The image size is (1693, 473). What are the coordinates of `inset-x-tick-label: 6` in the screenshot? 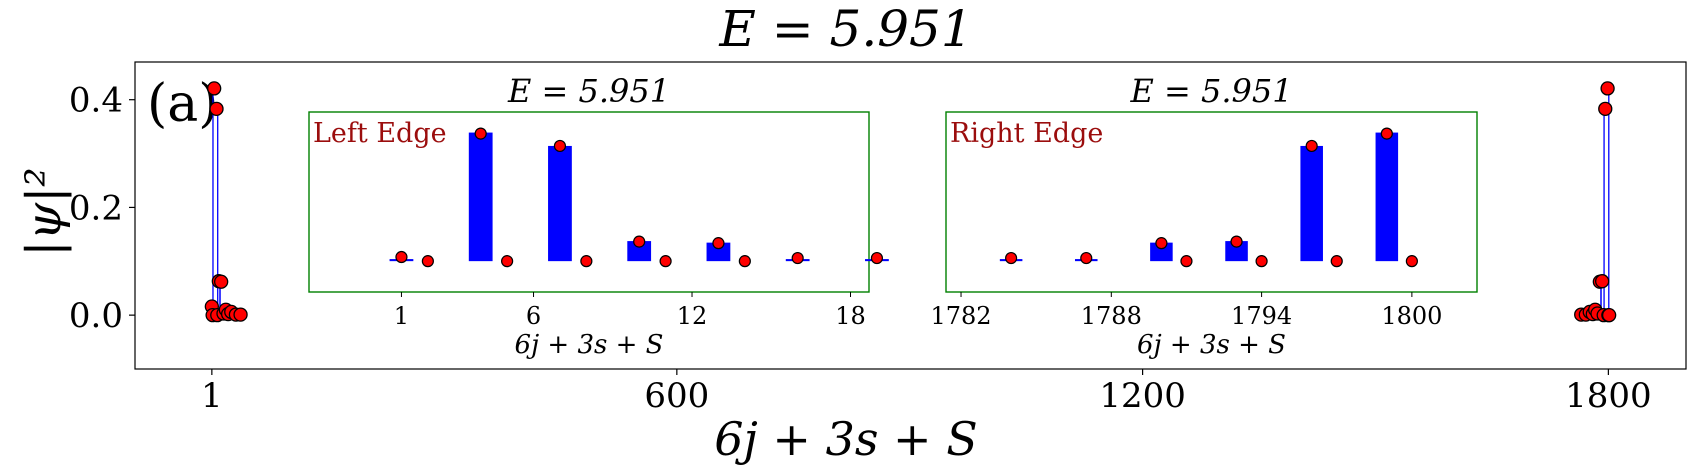 It's located at (533, 316).